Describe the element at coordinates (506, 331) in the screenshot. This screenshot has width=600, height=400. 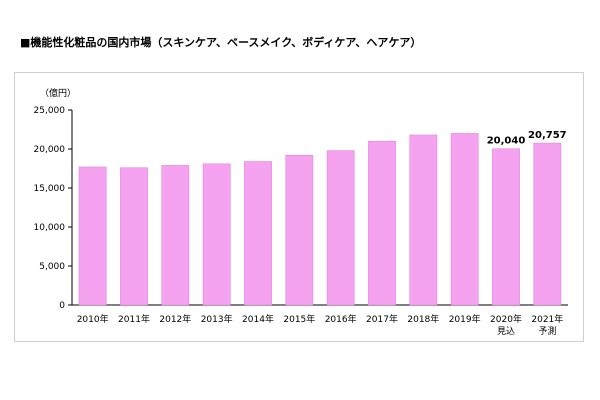
I see `x-tick-sublabel: 見込` at that location.